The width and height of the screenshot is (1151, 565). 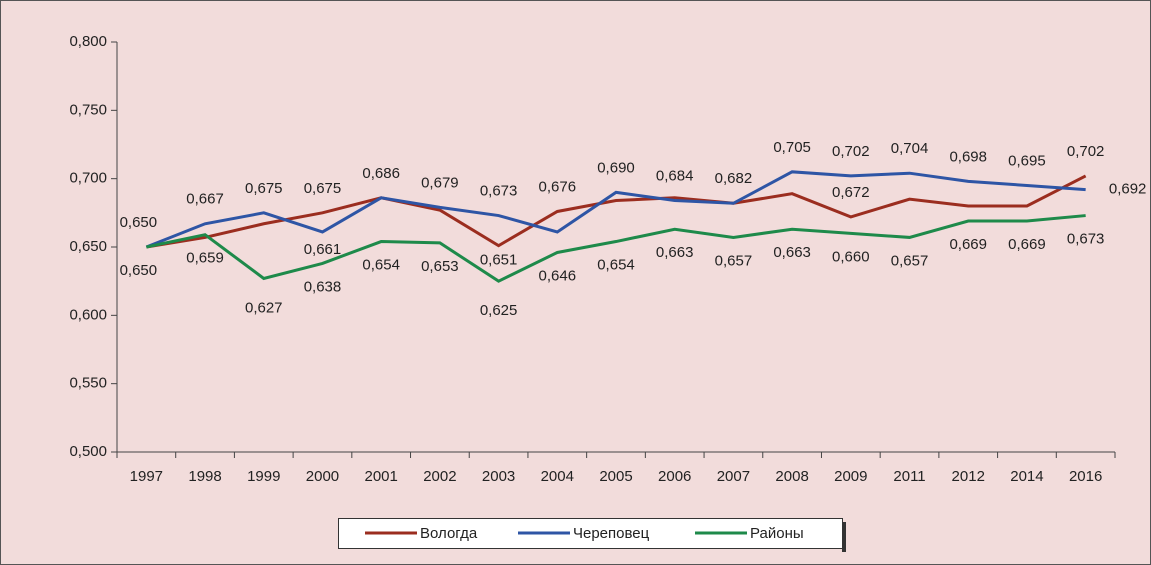 I want to click on x-tick-label: 1998, so click(x=204, y=476).